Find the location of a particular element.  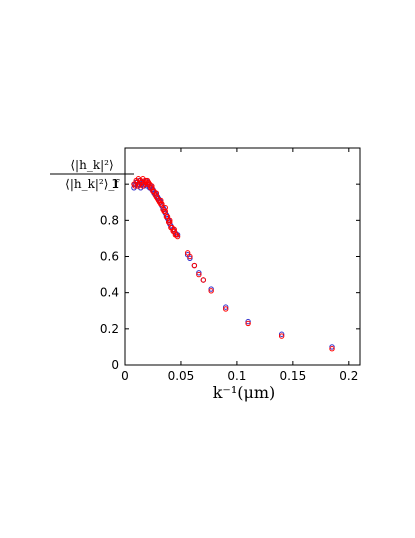

x-tick-label: 0 is located at coordinates (125, 376).